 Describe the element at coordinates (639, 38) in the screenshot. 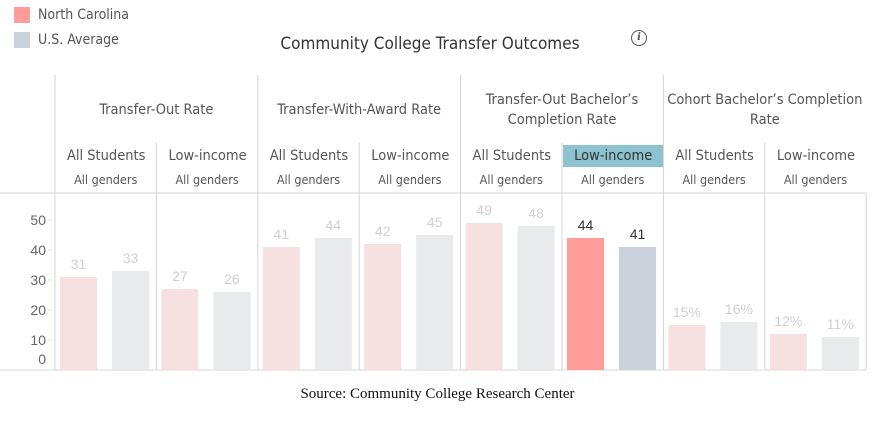

I see `info-icon: i` at that location.